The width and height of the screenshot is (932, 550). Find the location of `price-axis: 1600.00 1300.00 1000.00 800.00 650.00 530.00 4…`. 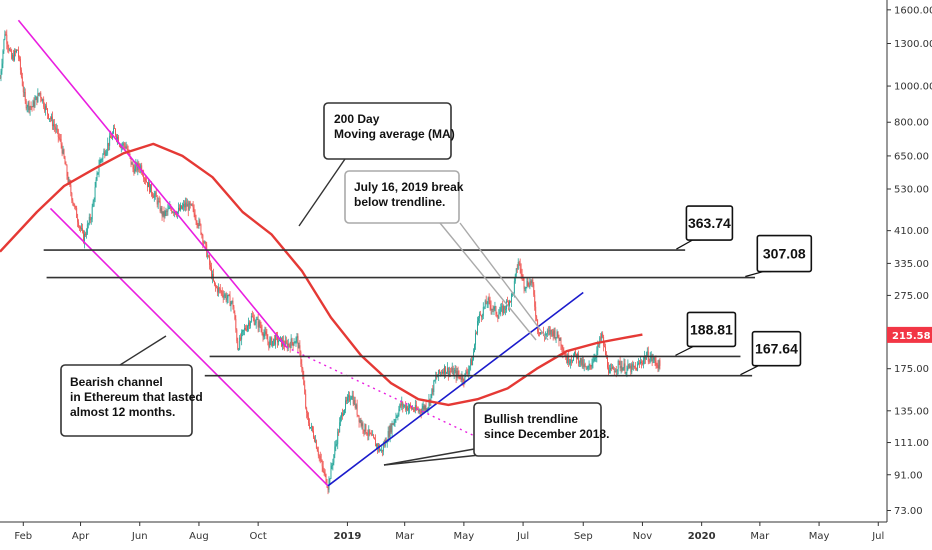

price-axis: 1600.00 1300.00 1000.00 800.00 650.00 530.00 4… is located at coordinates (909, 261).